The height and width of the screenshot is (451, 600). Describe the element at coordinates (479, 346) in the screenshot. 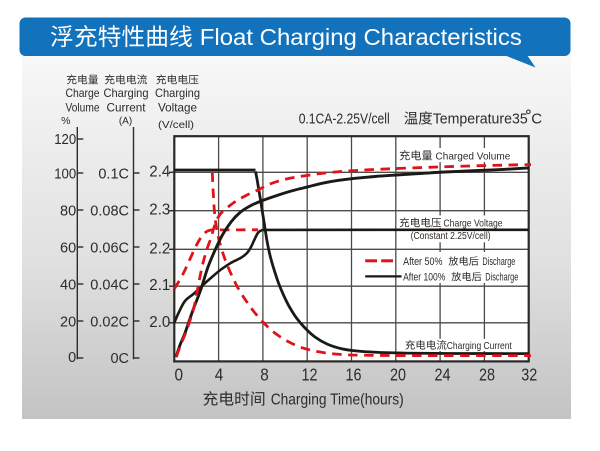

I see `svg-text: Charging Current` at that location.